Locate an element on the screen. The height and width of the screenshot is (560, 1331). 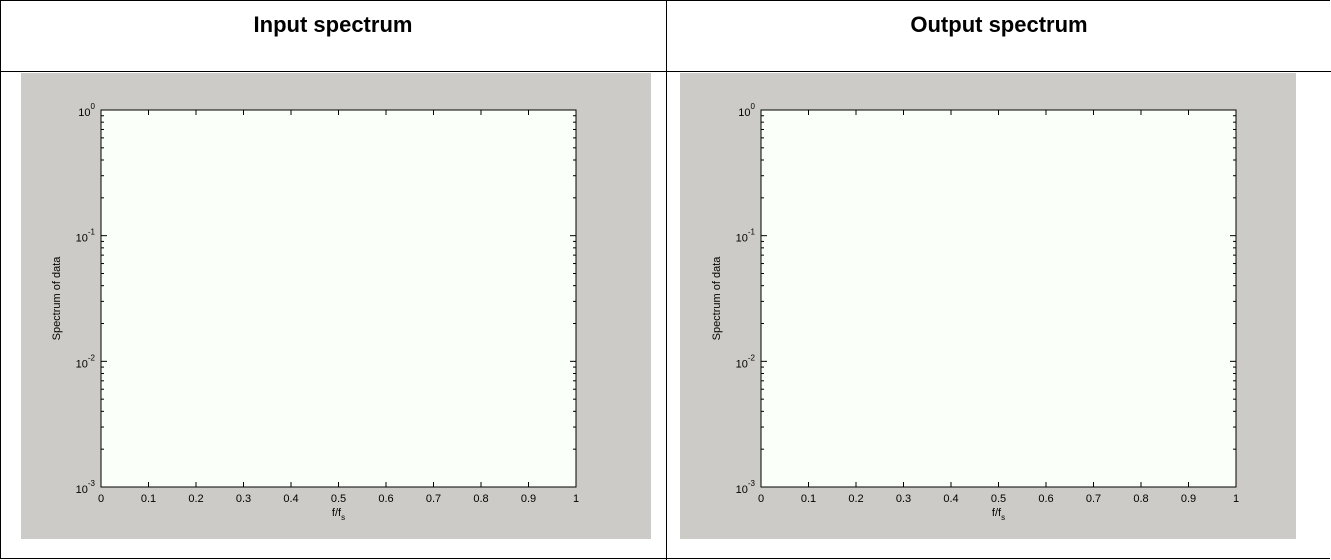
input-x-tick-label: 0.4 is located at coordinates (290, 499).